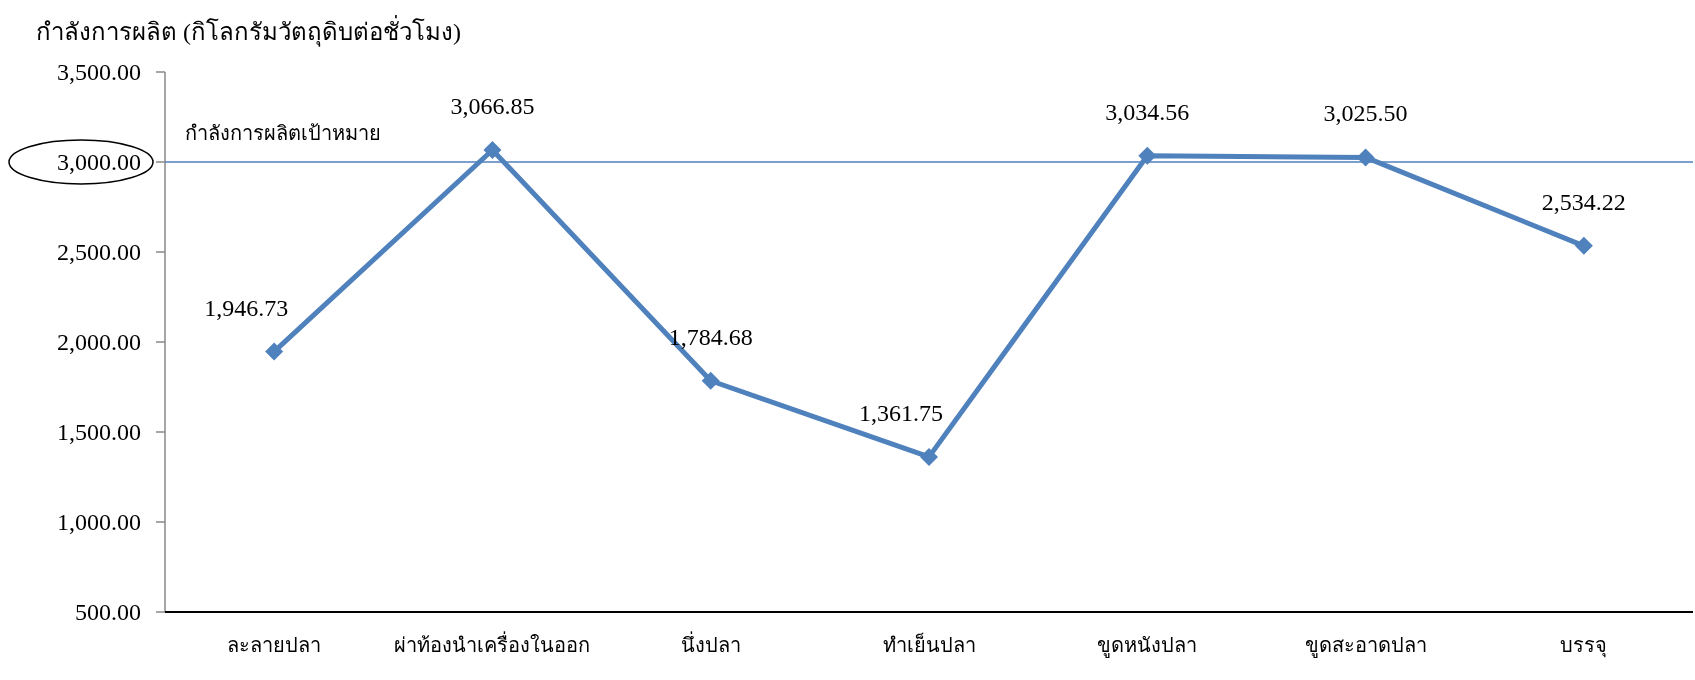 Image resolution: width=1695 pixels, height=680 pixels. What do you see at coordinates (246, 307) in the screenshot?
I see `text: 1,946.73` at bounding box center [246, 307].